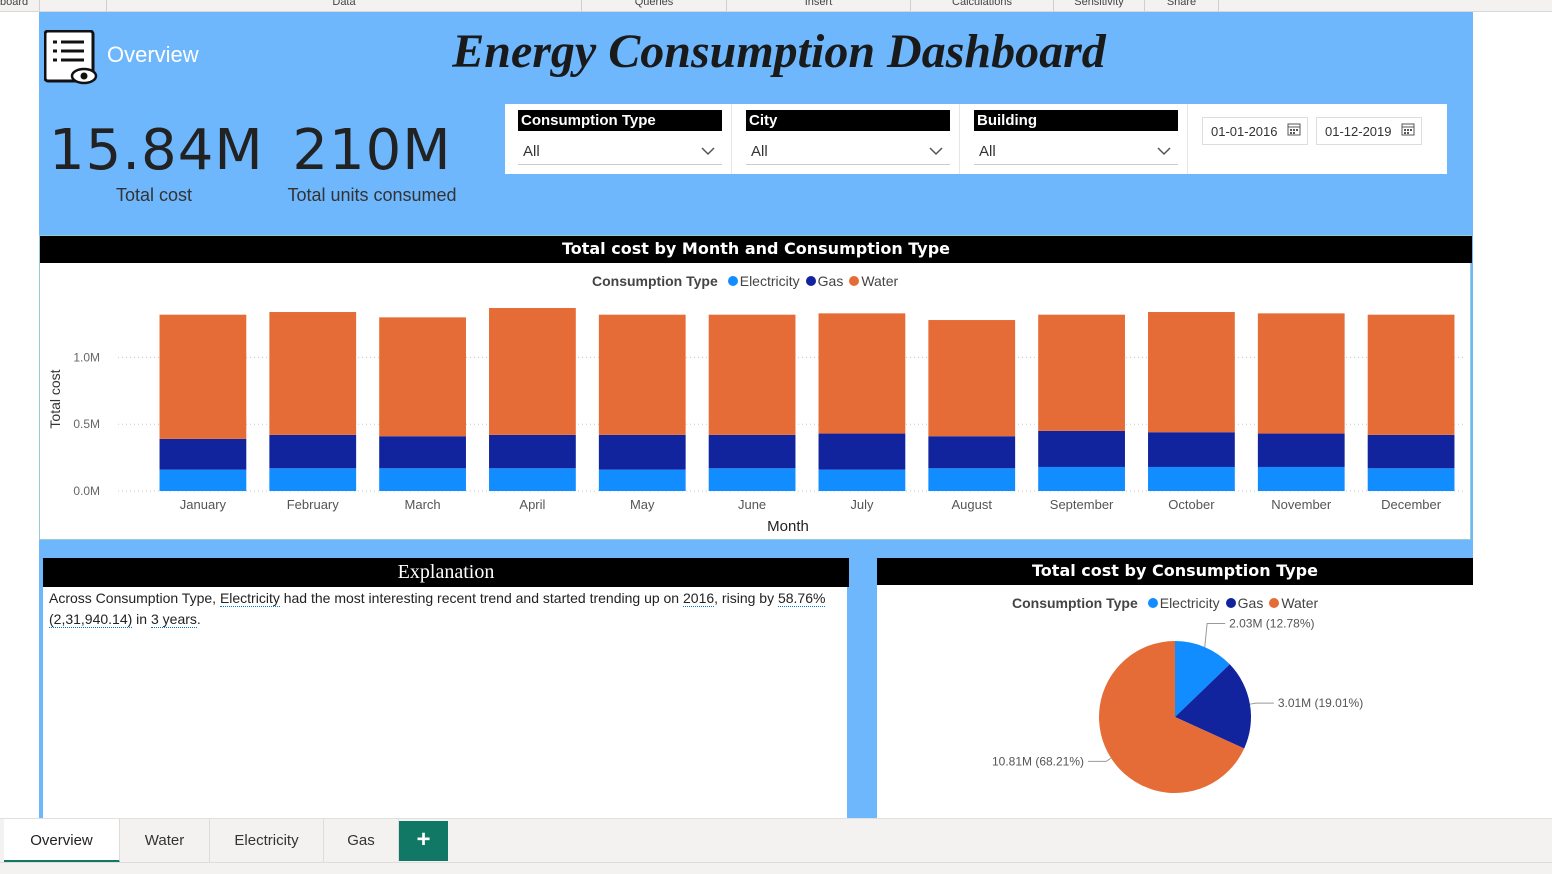  Describe the element at coordinates (1191, 372) in the screenshot. I see `bar-water-october` at that location.